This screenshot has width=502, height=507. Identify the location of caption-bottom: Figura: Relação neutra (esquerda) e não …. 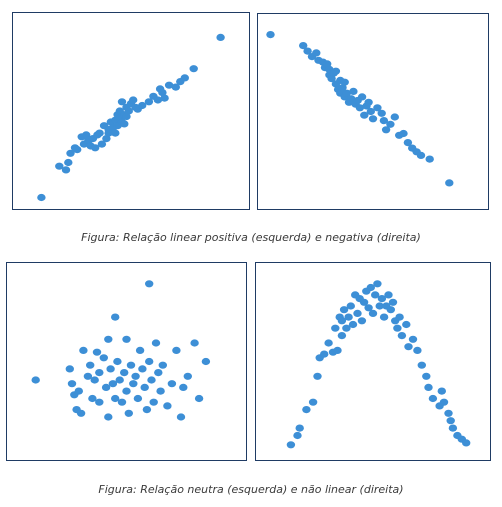
(251, 489).